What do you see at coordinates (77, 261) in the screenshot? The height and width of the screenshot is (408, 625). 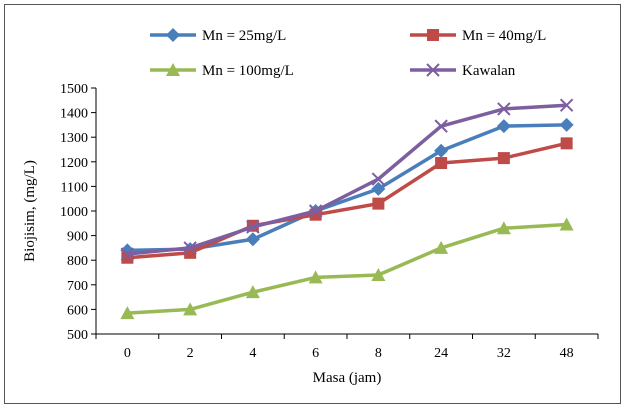 I see `y-tick-label: 800` at bounding box center [77, 261].